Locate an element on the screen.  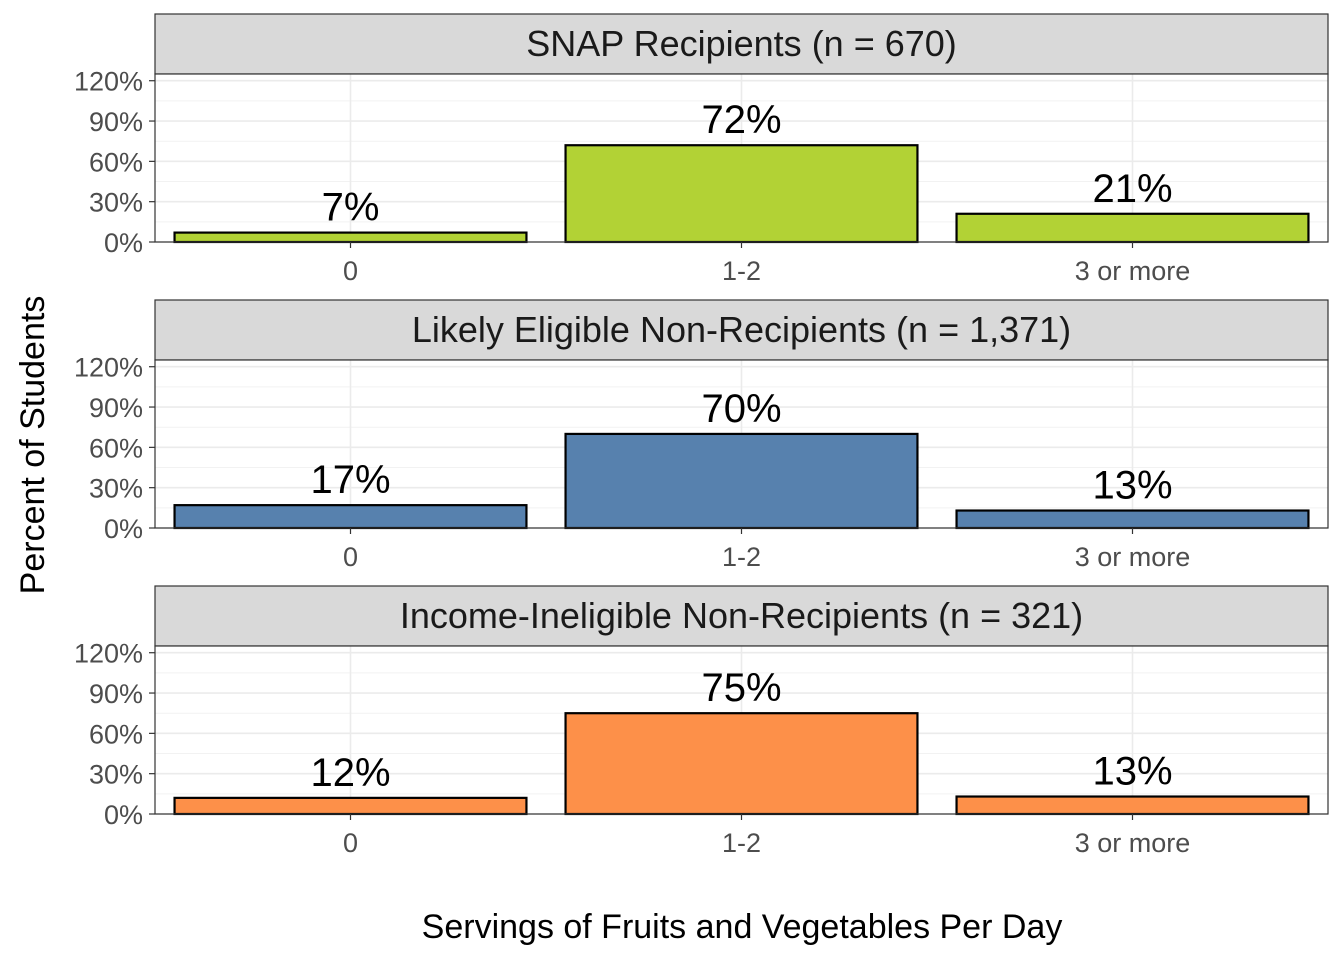
panel-title: SNAP Recipients (n = 670) is located at coordinates (741, 43).